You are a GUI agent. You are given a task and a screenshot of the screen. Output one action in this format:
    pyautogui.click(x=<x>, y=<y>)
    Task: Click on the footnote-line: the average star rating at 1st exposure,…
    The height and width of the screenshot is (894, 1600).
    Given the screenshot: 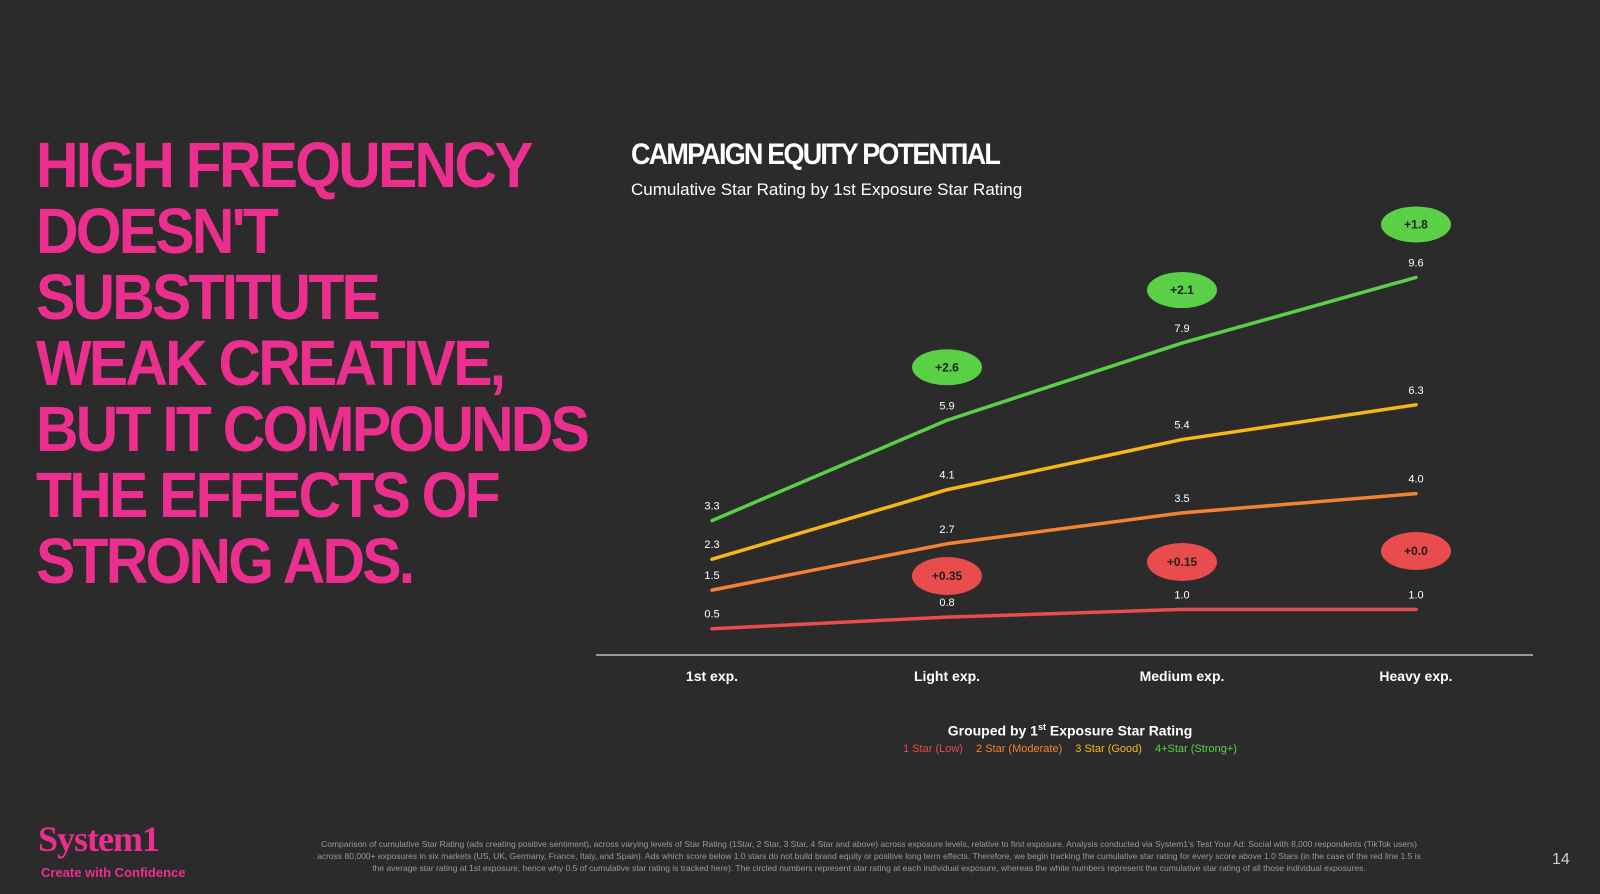 What is the action you would take?
    pyautogui.click(x=869, y=868)
    